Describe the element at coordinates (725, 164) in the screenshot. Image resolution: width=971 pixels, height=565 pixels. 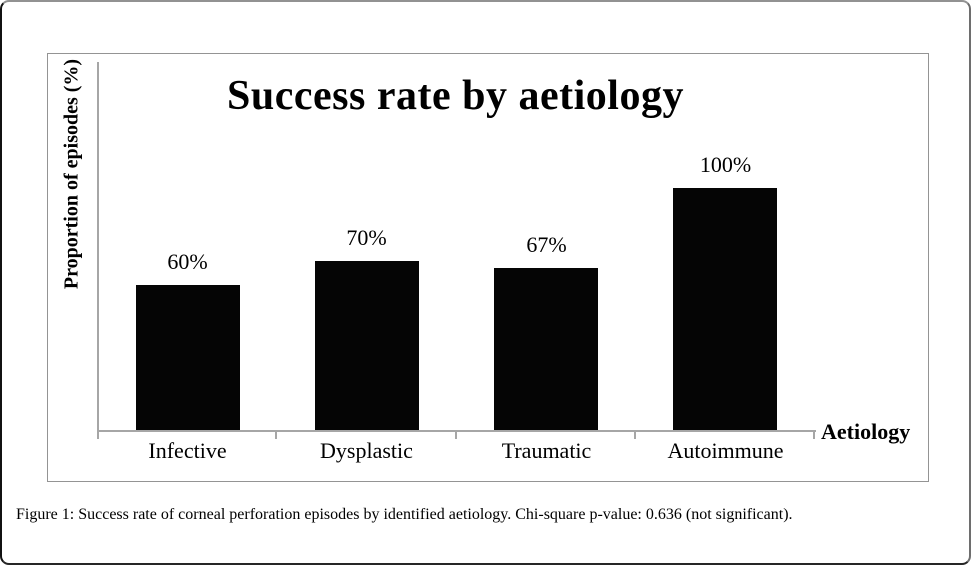
I see `bar-value-label: 100%` at that location.